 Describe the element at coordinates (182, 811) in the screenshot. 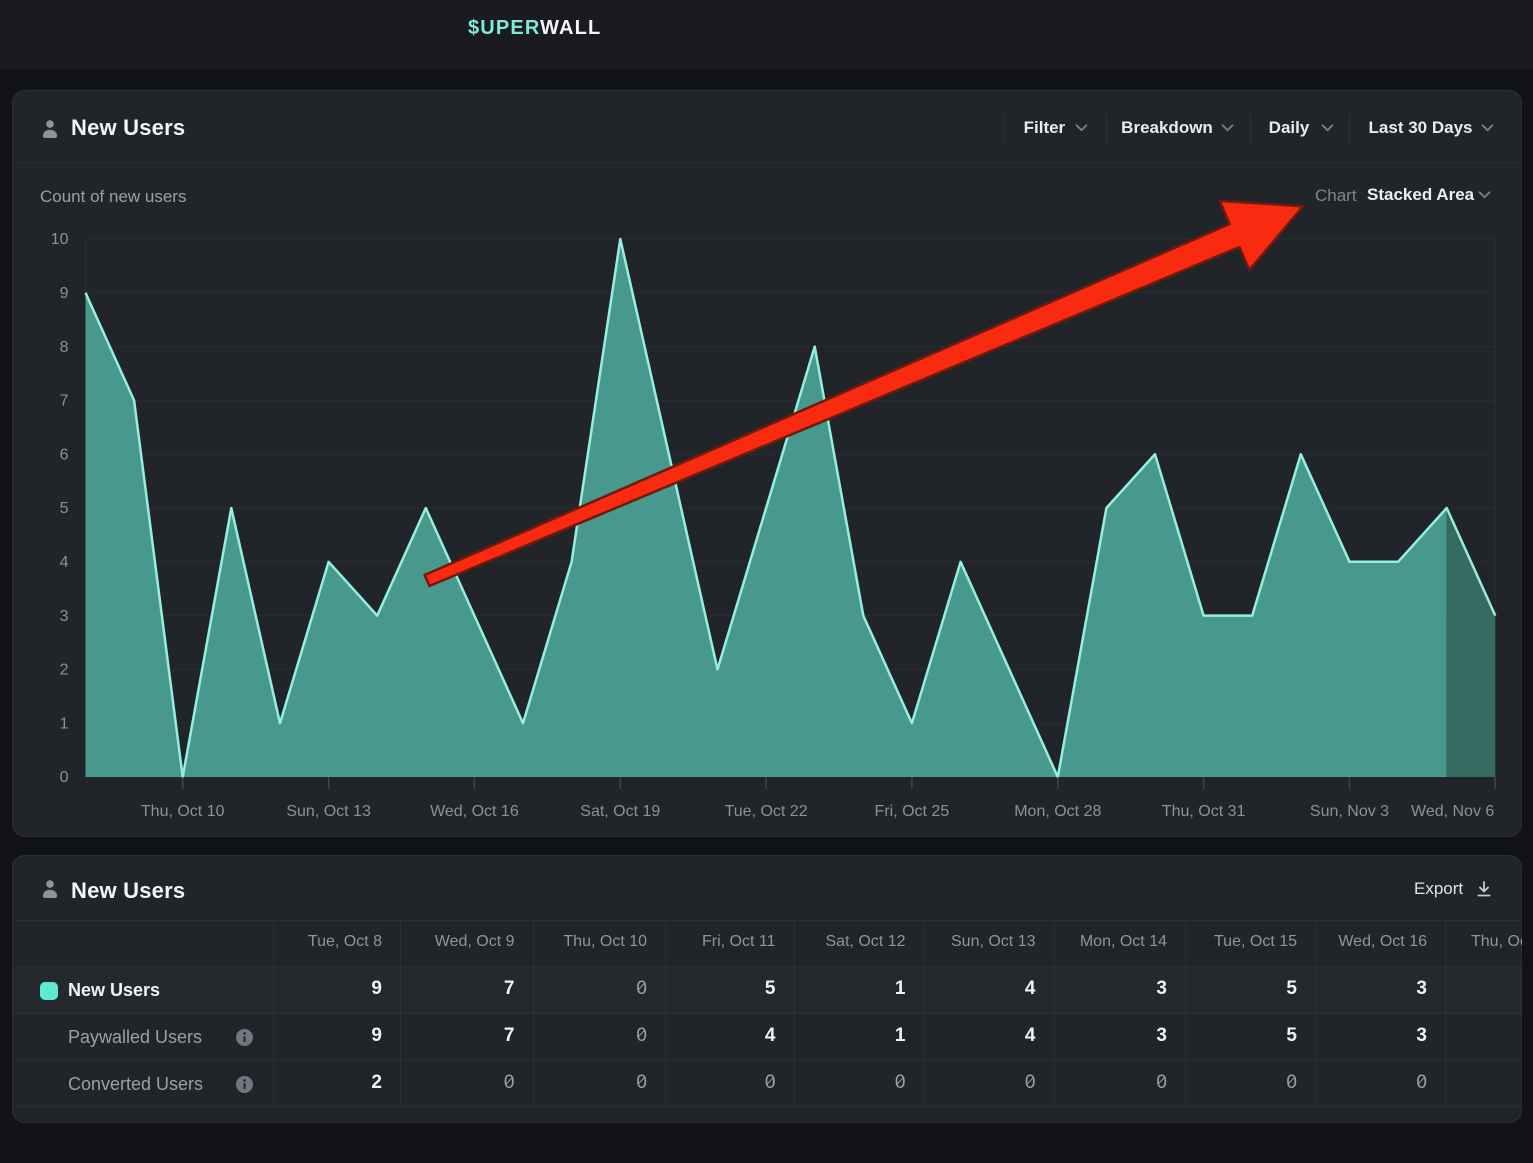

I see `svg-text: Thu, Oct 10` at that location.